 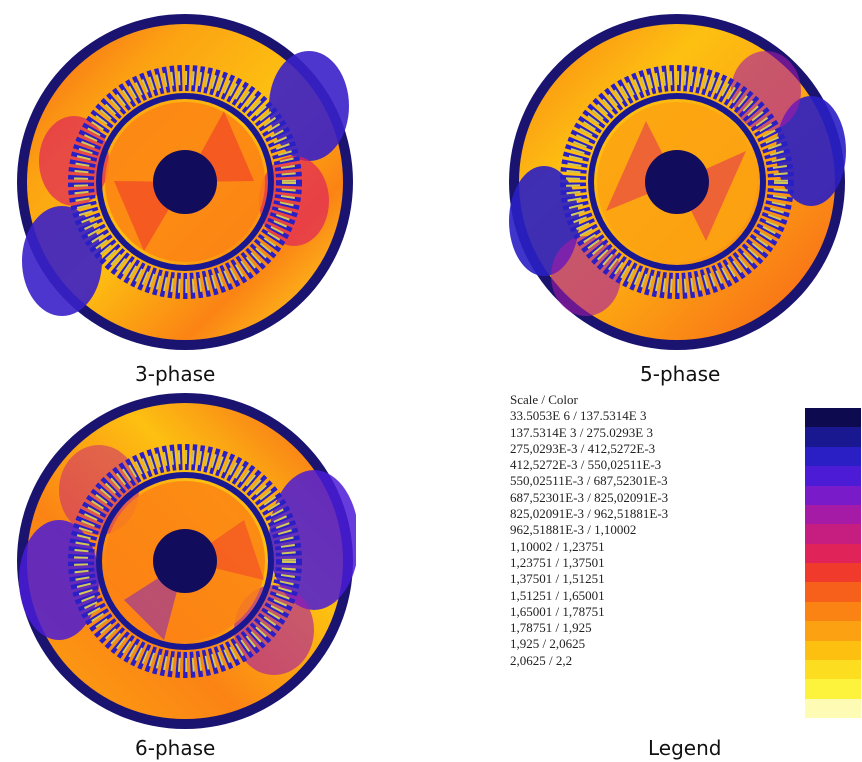 What do you see at coordinates (175, 374) in the screenshot?
I see `caption-3-phase: 3-phase` at bounding box center [175, 374].